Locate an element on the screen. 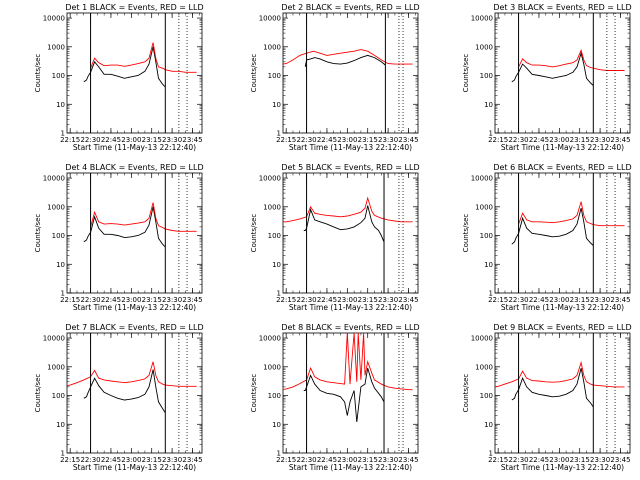 The width and height of the screenshot is (640, 480). chart-title: Det 4 BLACK = Events, RED = LLD is located at coordinates (134, 167).